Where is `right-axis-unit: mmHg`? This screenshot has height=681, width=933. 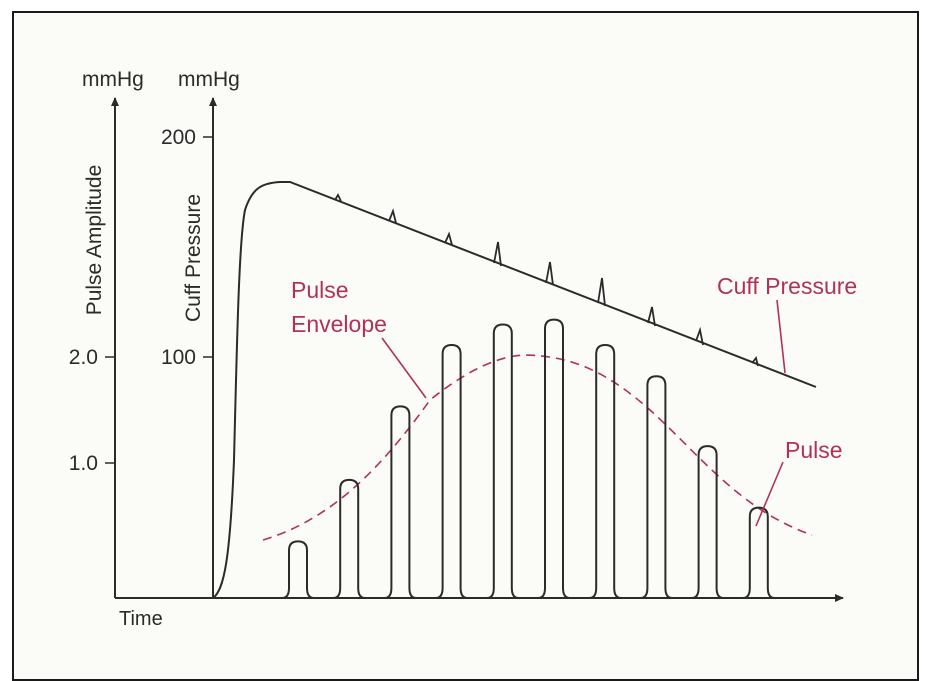 right-axis-unit: mmHg is located at coordinates (209, 79).